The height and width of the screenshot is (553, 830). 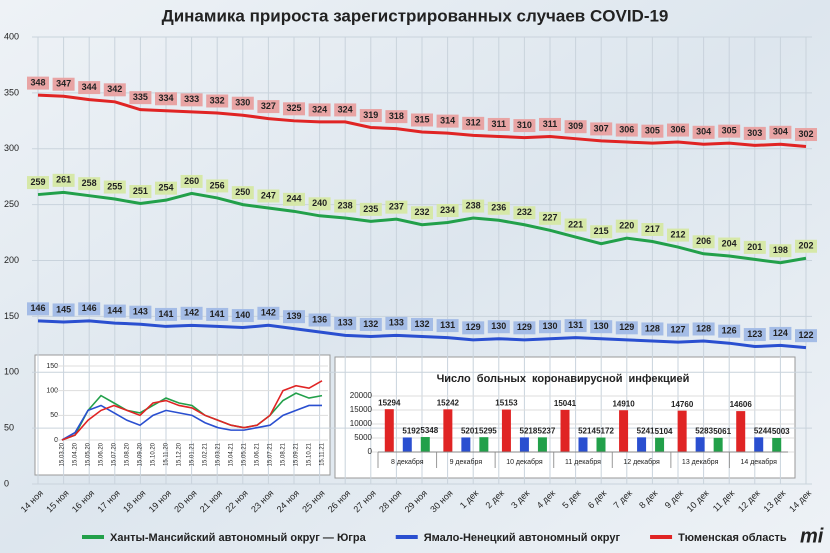 What do you see at coordinates (293, 316) in the screenshot?
I see `data-label: 139` at bounding box center [293, 316].